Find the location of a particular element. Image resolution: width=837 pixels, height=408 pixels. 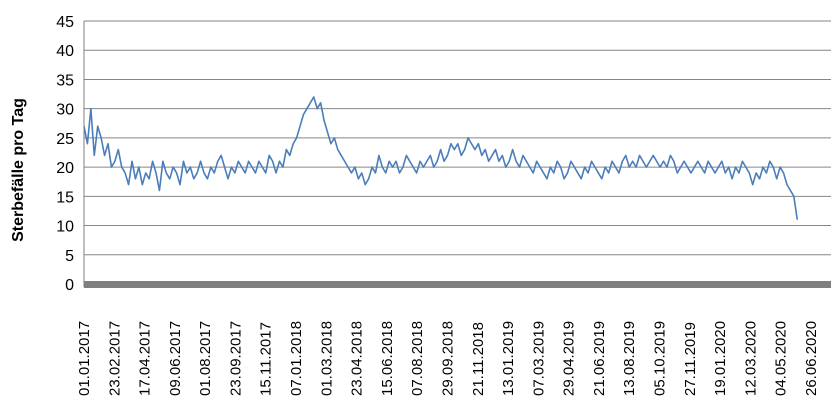

y-tick-label: 0 is located at coordinates (69, 285).